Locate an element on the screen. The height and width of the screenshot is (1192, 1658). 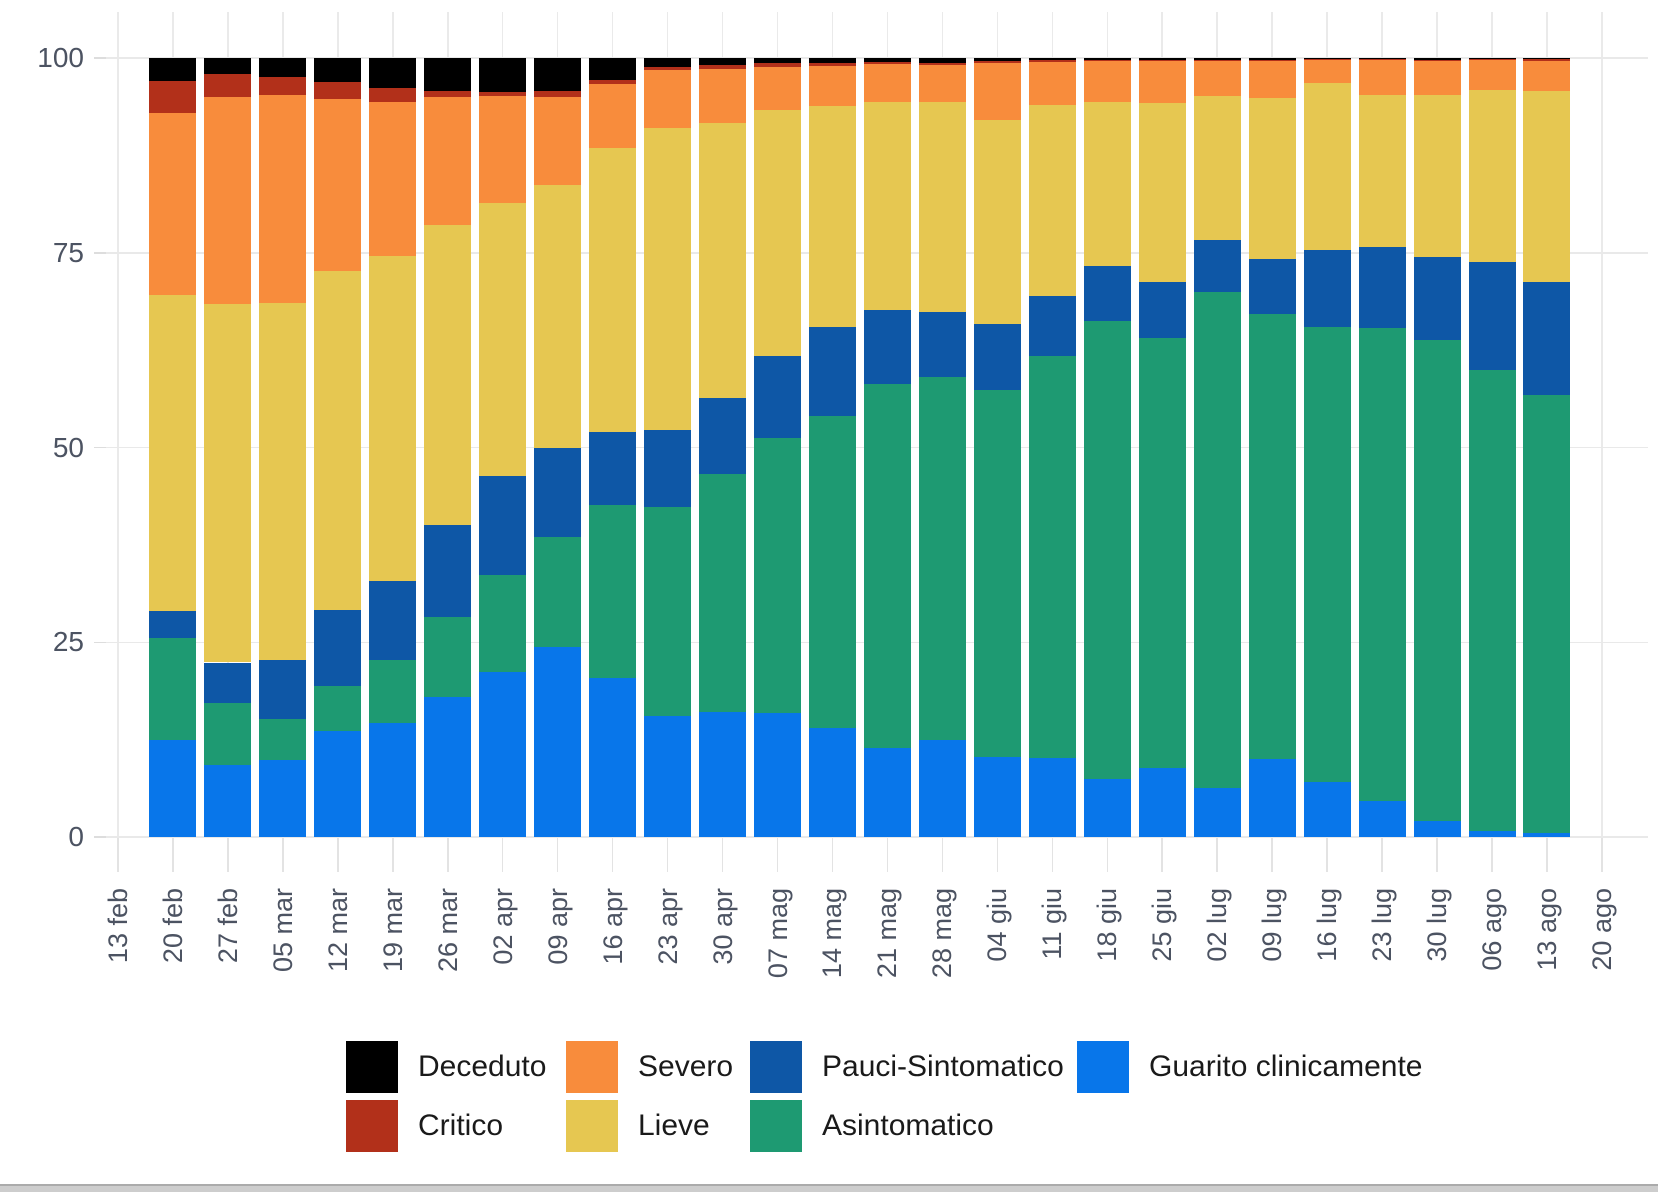
legend-item-asintomatico: Asintomatico is located at coordinates (872, 1126).